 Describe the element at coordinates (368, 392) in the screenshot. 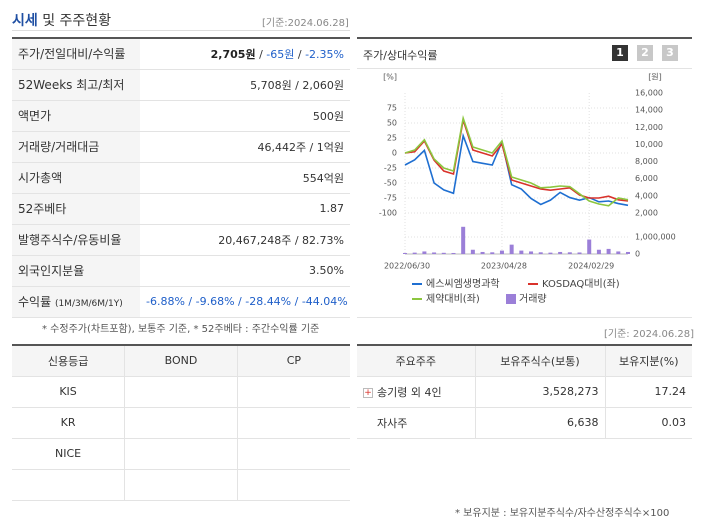

I see `expand-icon: +` at that location.